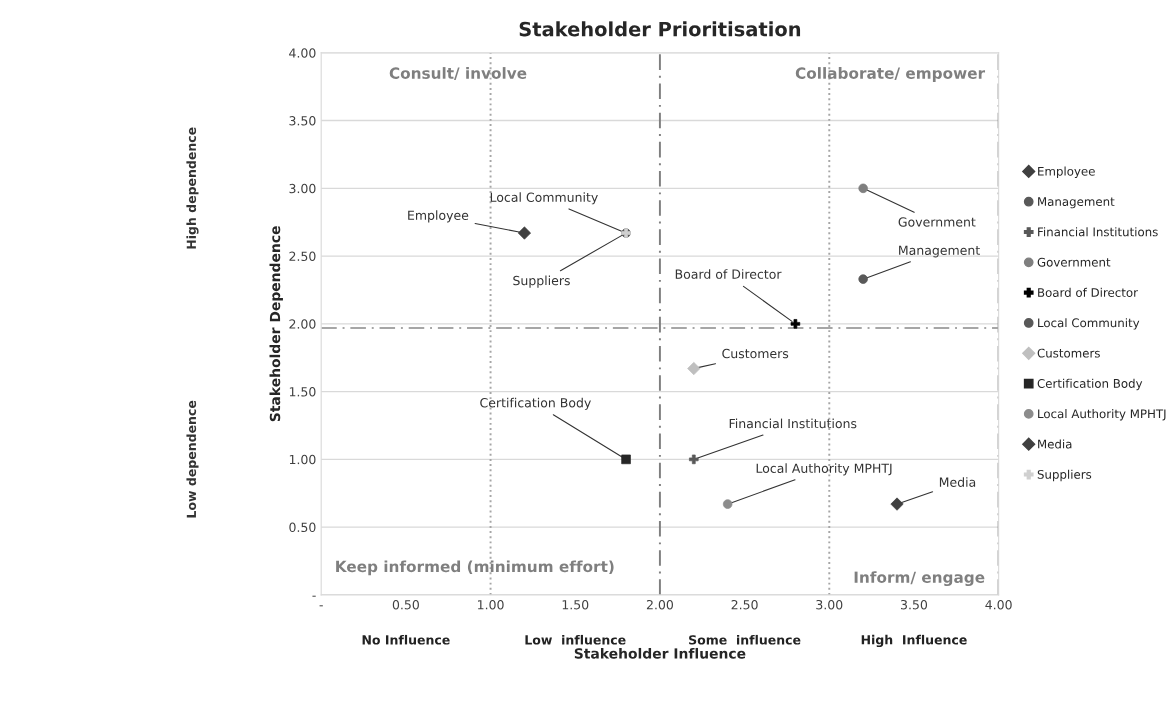 This screenshot has width=1168, height=704. What do you see at coordinates (302, 459) in the screenshot?
I see `y-tick-label: 1.00` at bounding box center [302, 459].